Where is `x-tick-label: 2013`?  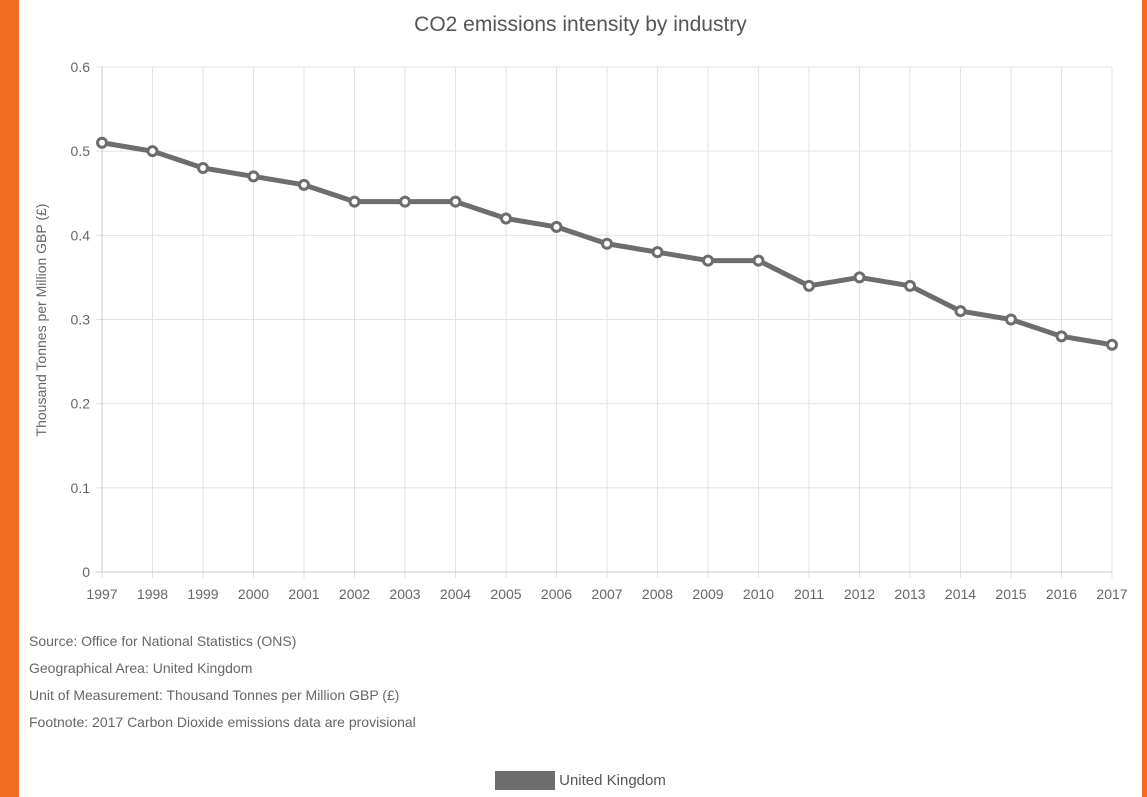 x-tick-label: 2013 is located at coordinates (909, 594).